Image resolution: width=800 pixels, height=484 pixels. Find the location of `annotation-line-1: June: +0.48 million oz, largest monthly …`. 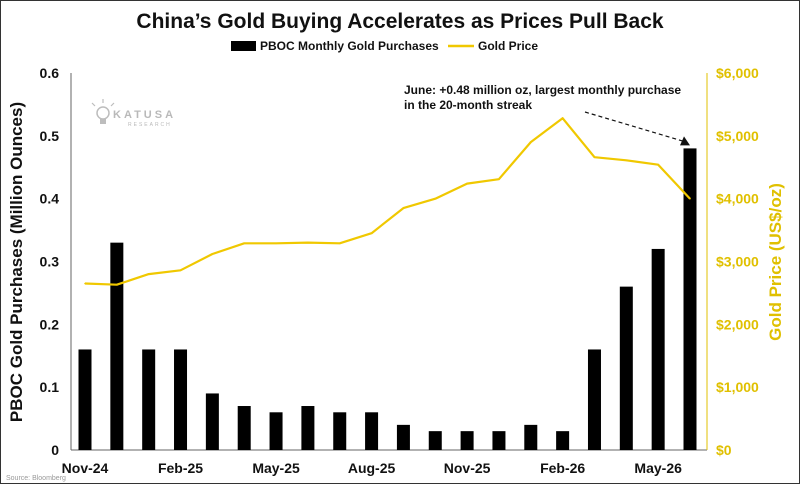

annotation-line-1: June: +0.48 million oz, largest monthly … is located at coordinates (542, 90).